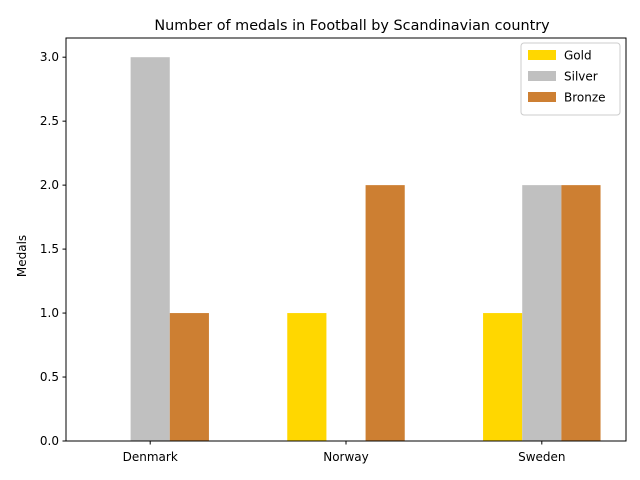 This screenshot has height=480, width=640. What do you see at coordinates (581, 313) in the screenshot?
I see `bar-bronze-sweden` at bounding box center [581, 313].